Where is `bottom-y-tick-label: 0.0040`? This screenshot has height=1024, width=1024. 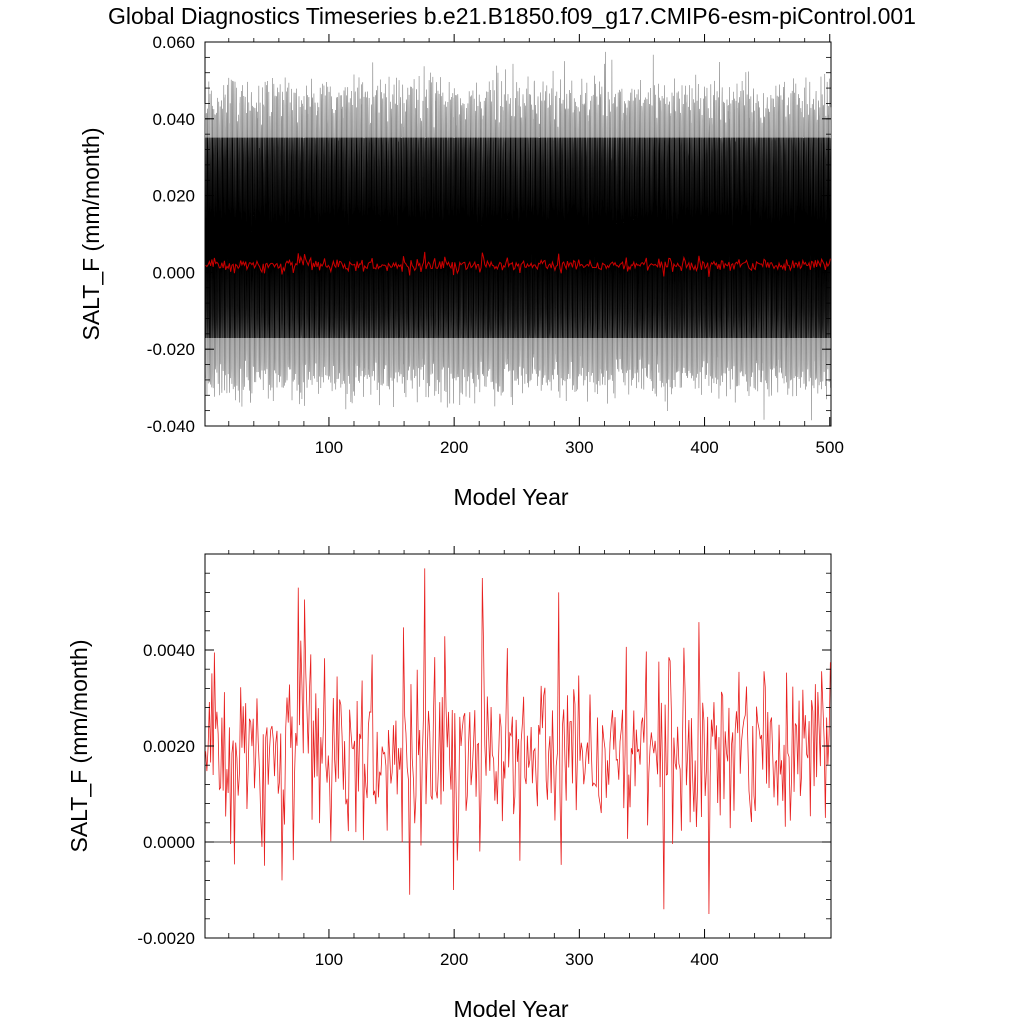
bottom-y-tick-label: 0.0040 is located at coordinates (169, 650).